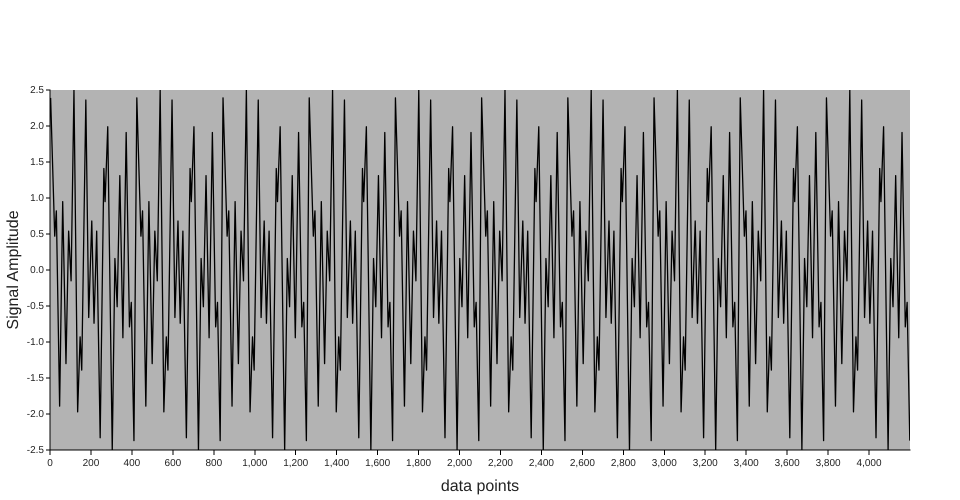 This screenshot has width=960, height=500. Describe the element at coordinates (173, 463) in the screenshot. I see `x-tick-label: 600` at that location.